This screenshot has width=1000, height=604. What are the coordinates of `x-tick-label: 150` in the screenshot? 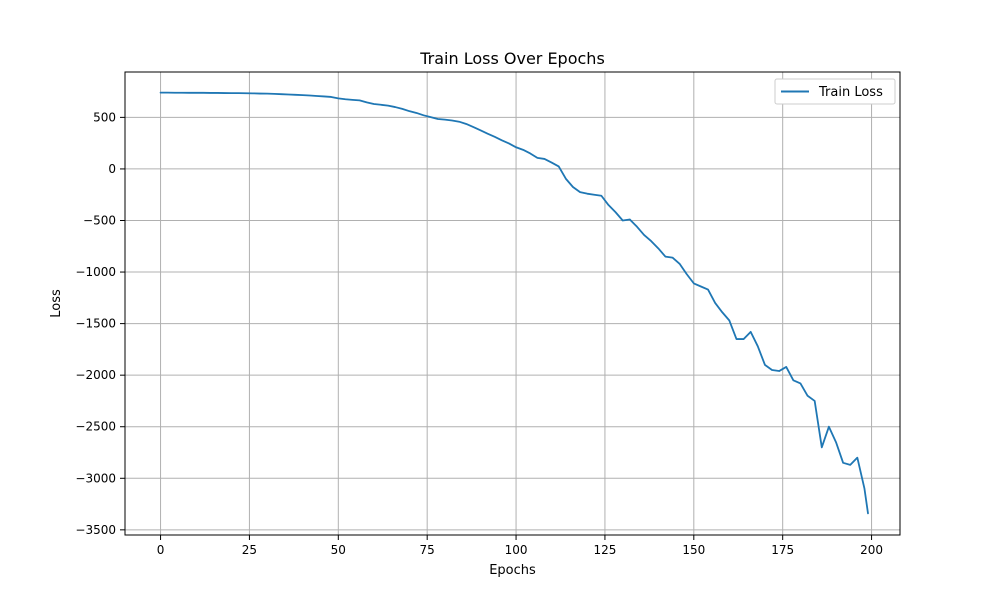 It's located at (693, 550).